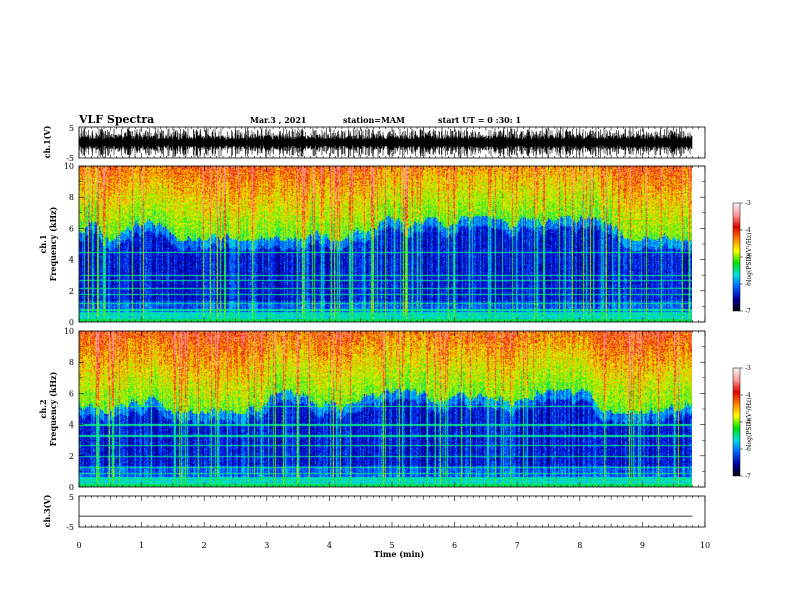  I want to click on x-axis-label: Time (min), so click(399, 554).